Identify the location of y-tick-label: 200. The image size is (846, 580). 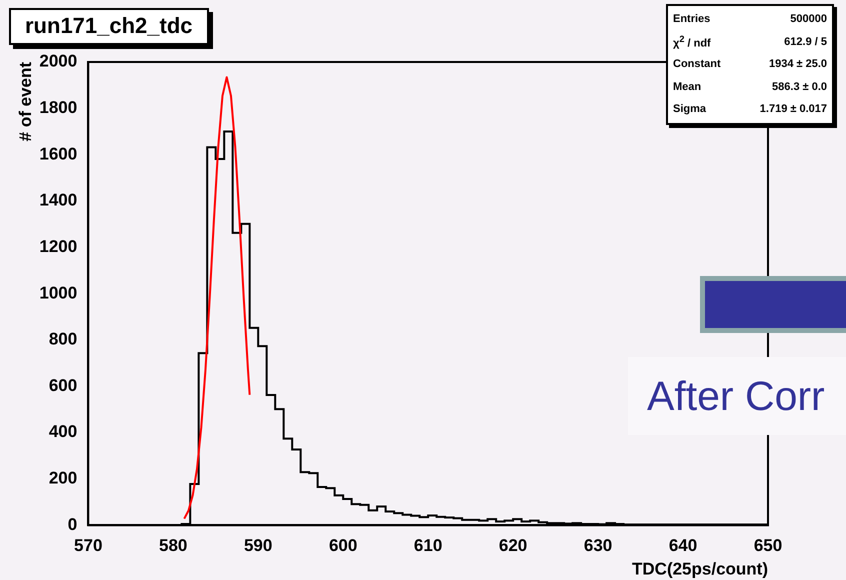
(63, 478).